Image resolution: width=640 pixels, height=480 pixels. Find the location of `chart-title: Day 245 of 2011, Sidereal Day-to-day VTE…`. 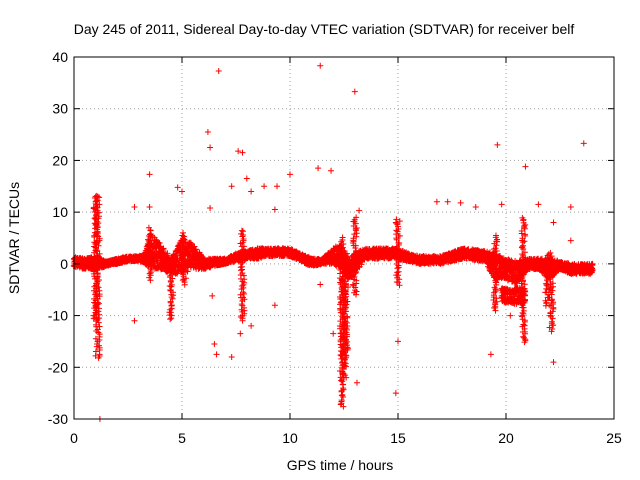

chart-title: Day 245 of 2011, Sidereal Day-to-day VTE… is located at coordinates (324, 29).